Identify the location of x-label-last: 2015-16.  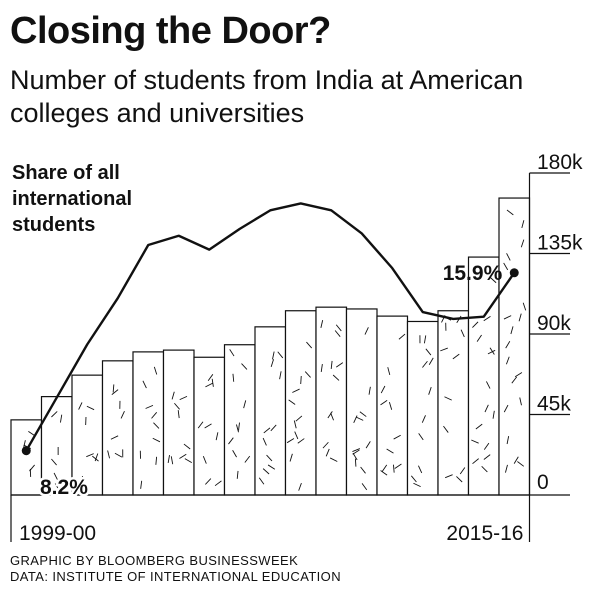
(484, 533).